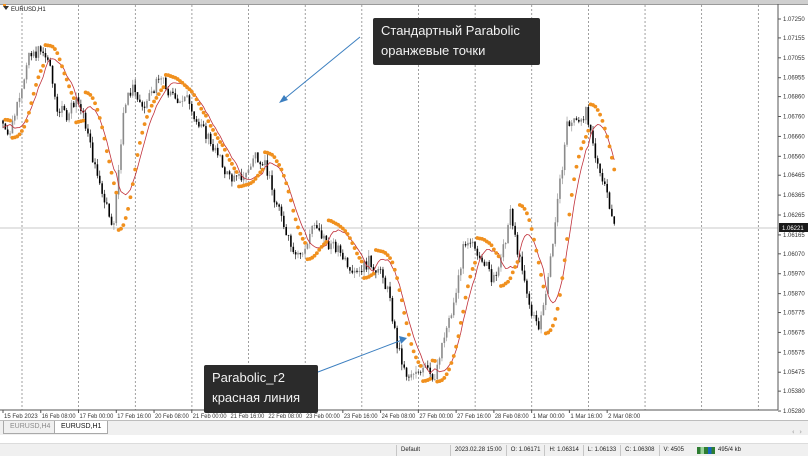 This screenshot has height=456, width=808. Describe the element at coordinates (6, 8) in the screenshot. I see `chart-menu-triangle-icon` at that location.